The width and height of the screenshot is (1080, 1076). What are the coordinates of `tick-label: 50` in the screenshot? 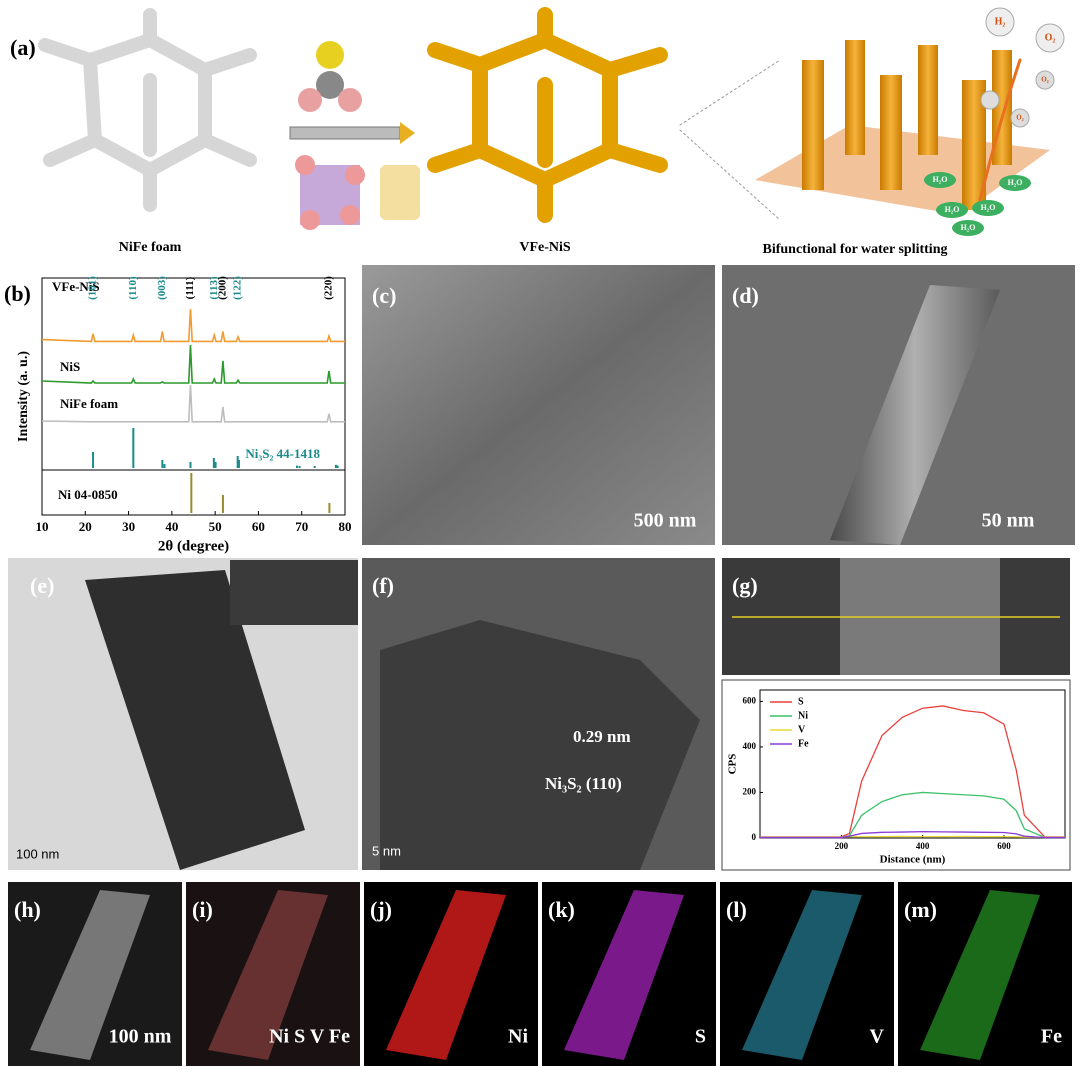 It's located at (215, 526).